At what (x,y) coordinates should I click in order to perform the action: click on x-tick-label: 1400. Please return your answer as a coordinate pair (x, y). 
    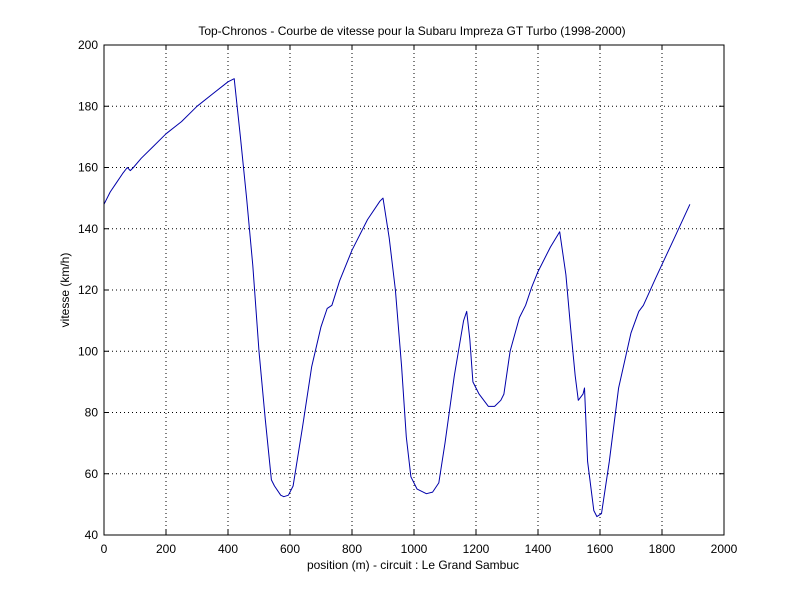
    Looking at the image, I should click on (538, 549).